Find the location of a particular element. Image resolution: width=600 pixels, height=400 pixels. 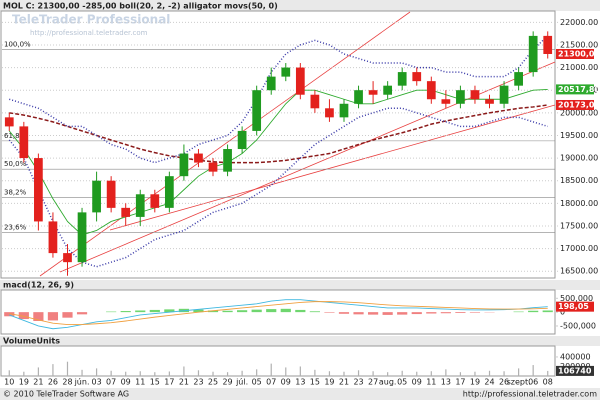

y-tick-label: 17000.00 is located at coordinates (579, 248).